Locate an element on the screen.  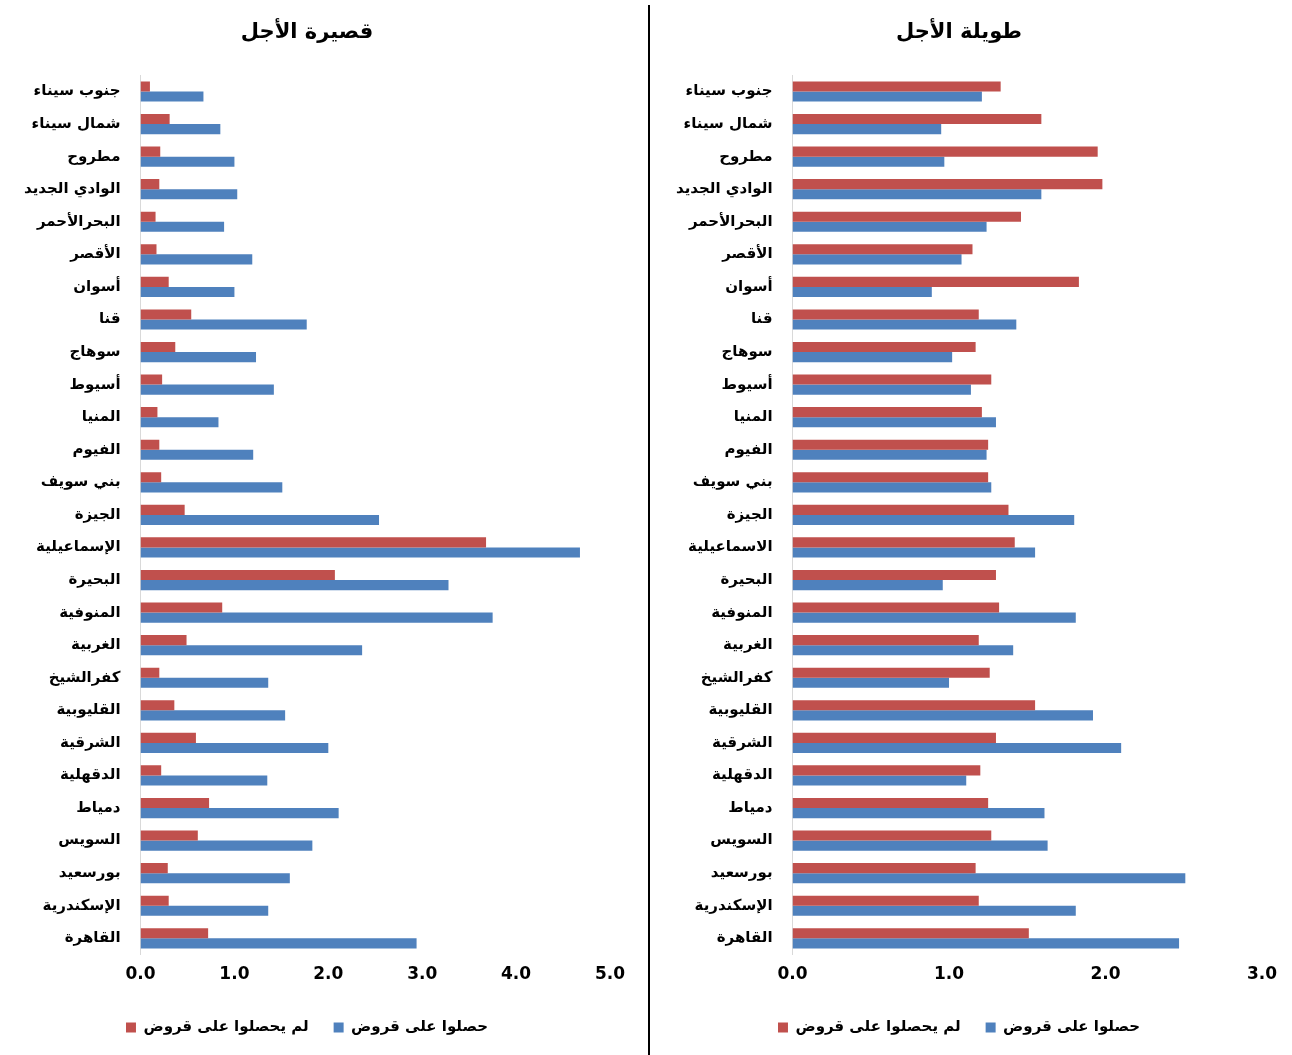
x-tick-label: 0.0 is located at coordinates (792, 973).